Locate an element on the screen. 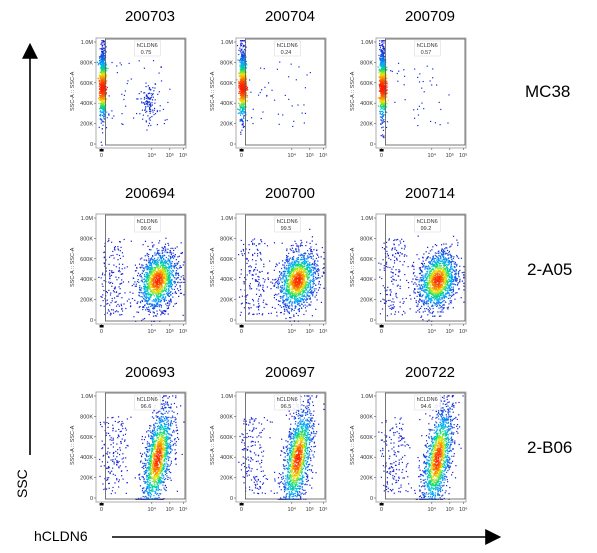  sample-title-200693: 200693 is located at coordinates (150, 372).